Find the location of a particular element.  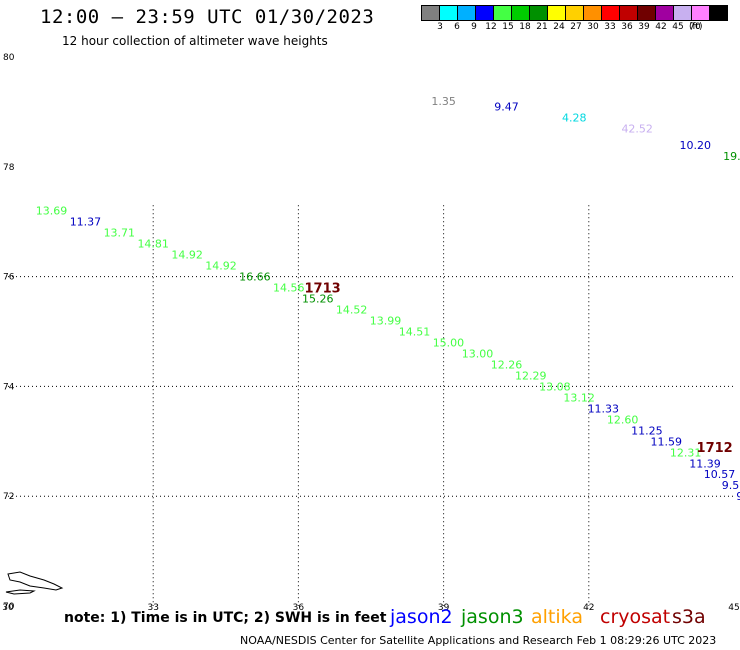

wave-height-label: 15.00 is located at coordinates (449, 342).